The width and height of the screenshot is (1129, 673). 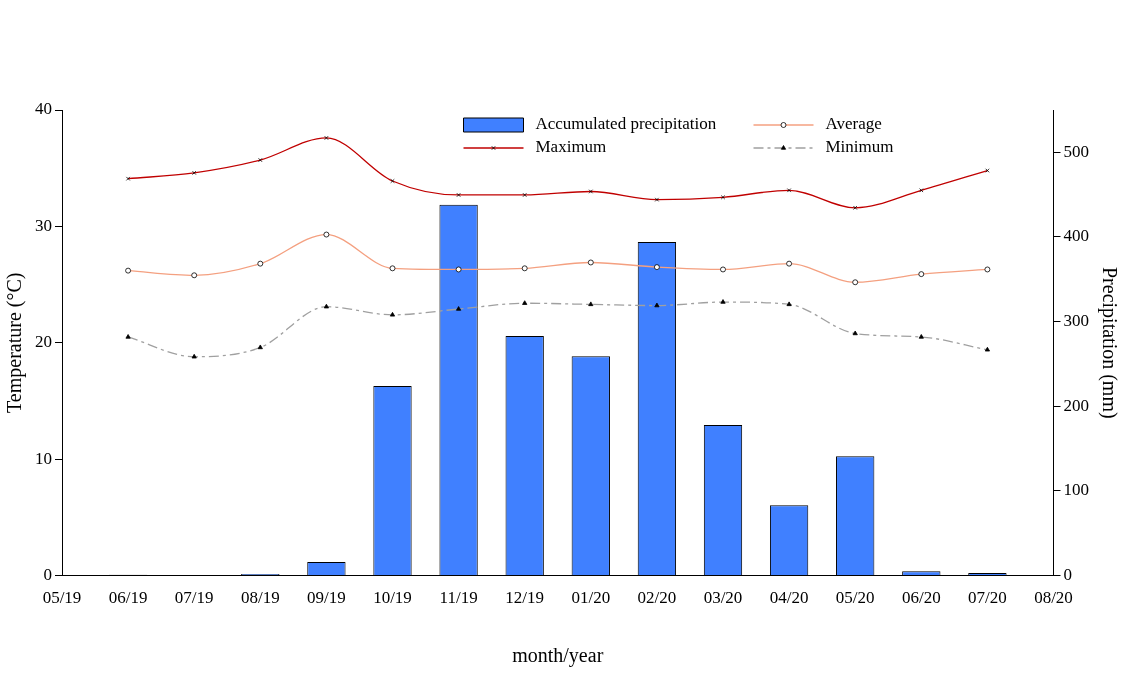 I want to click on x-tick-label: 05/19, so click(x=62, y=598).